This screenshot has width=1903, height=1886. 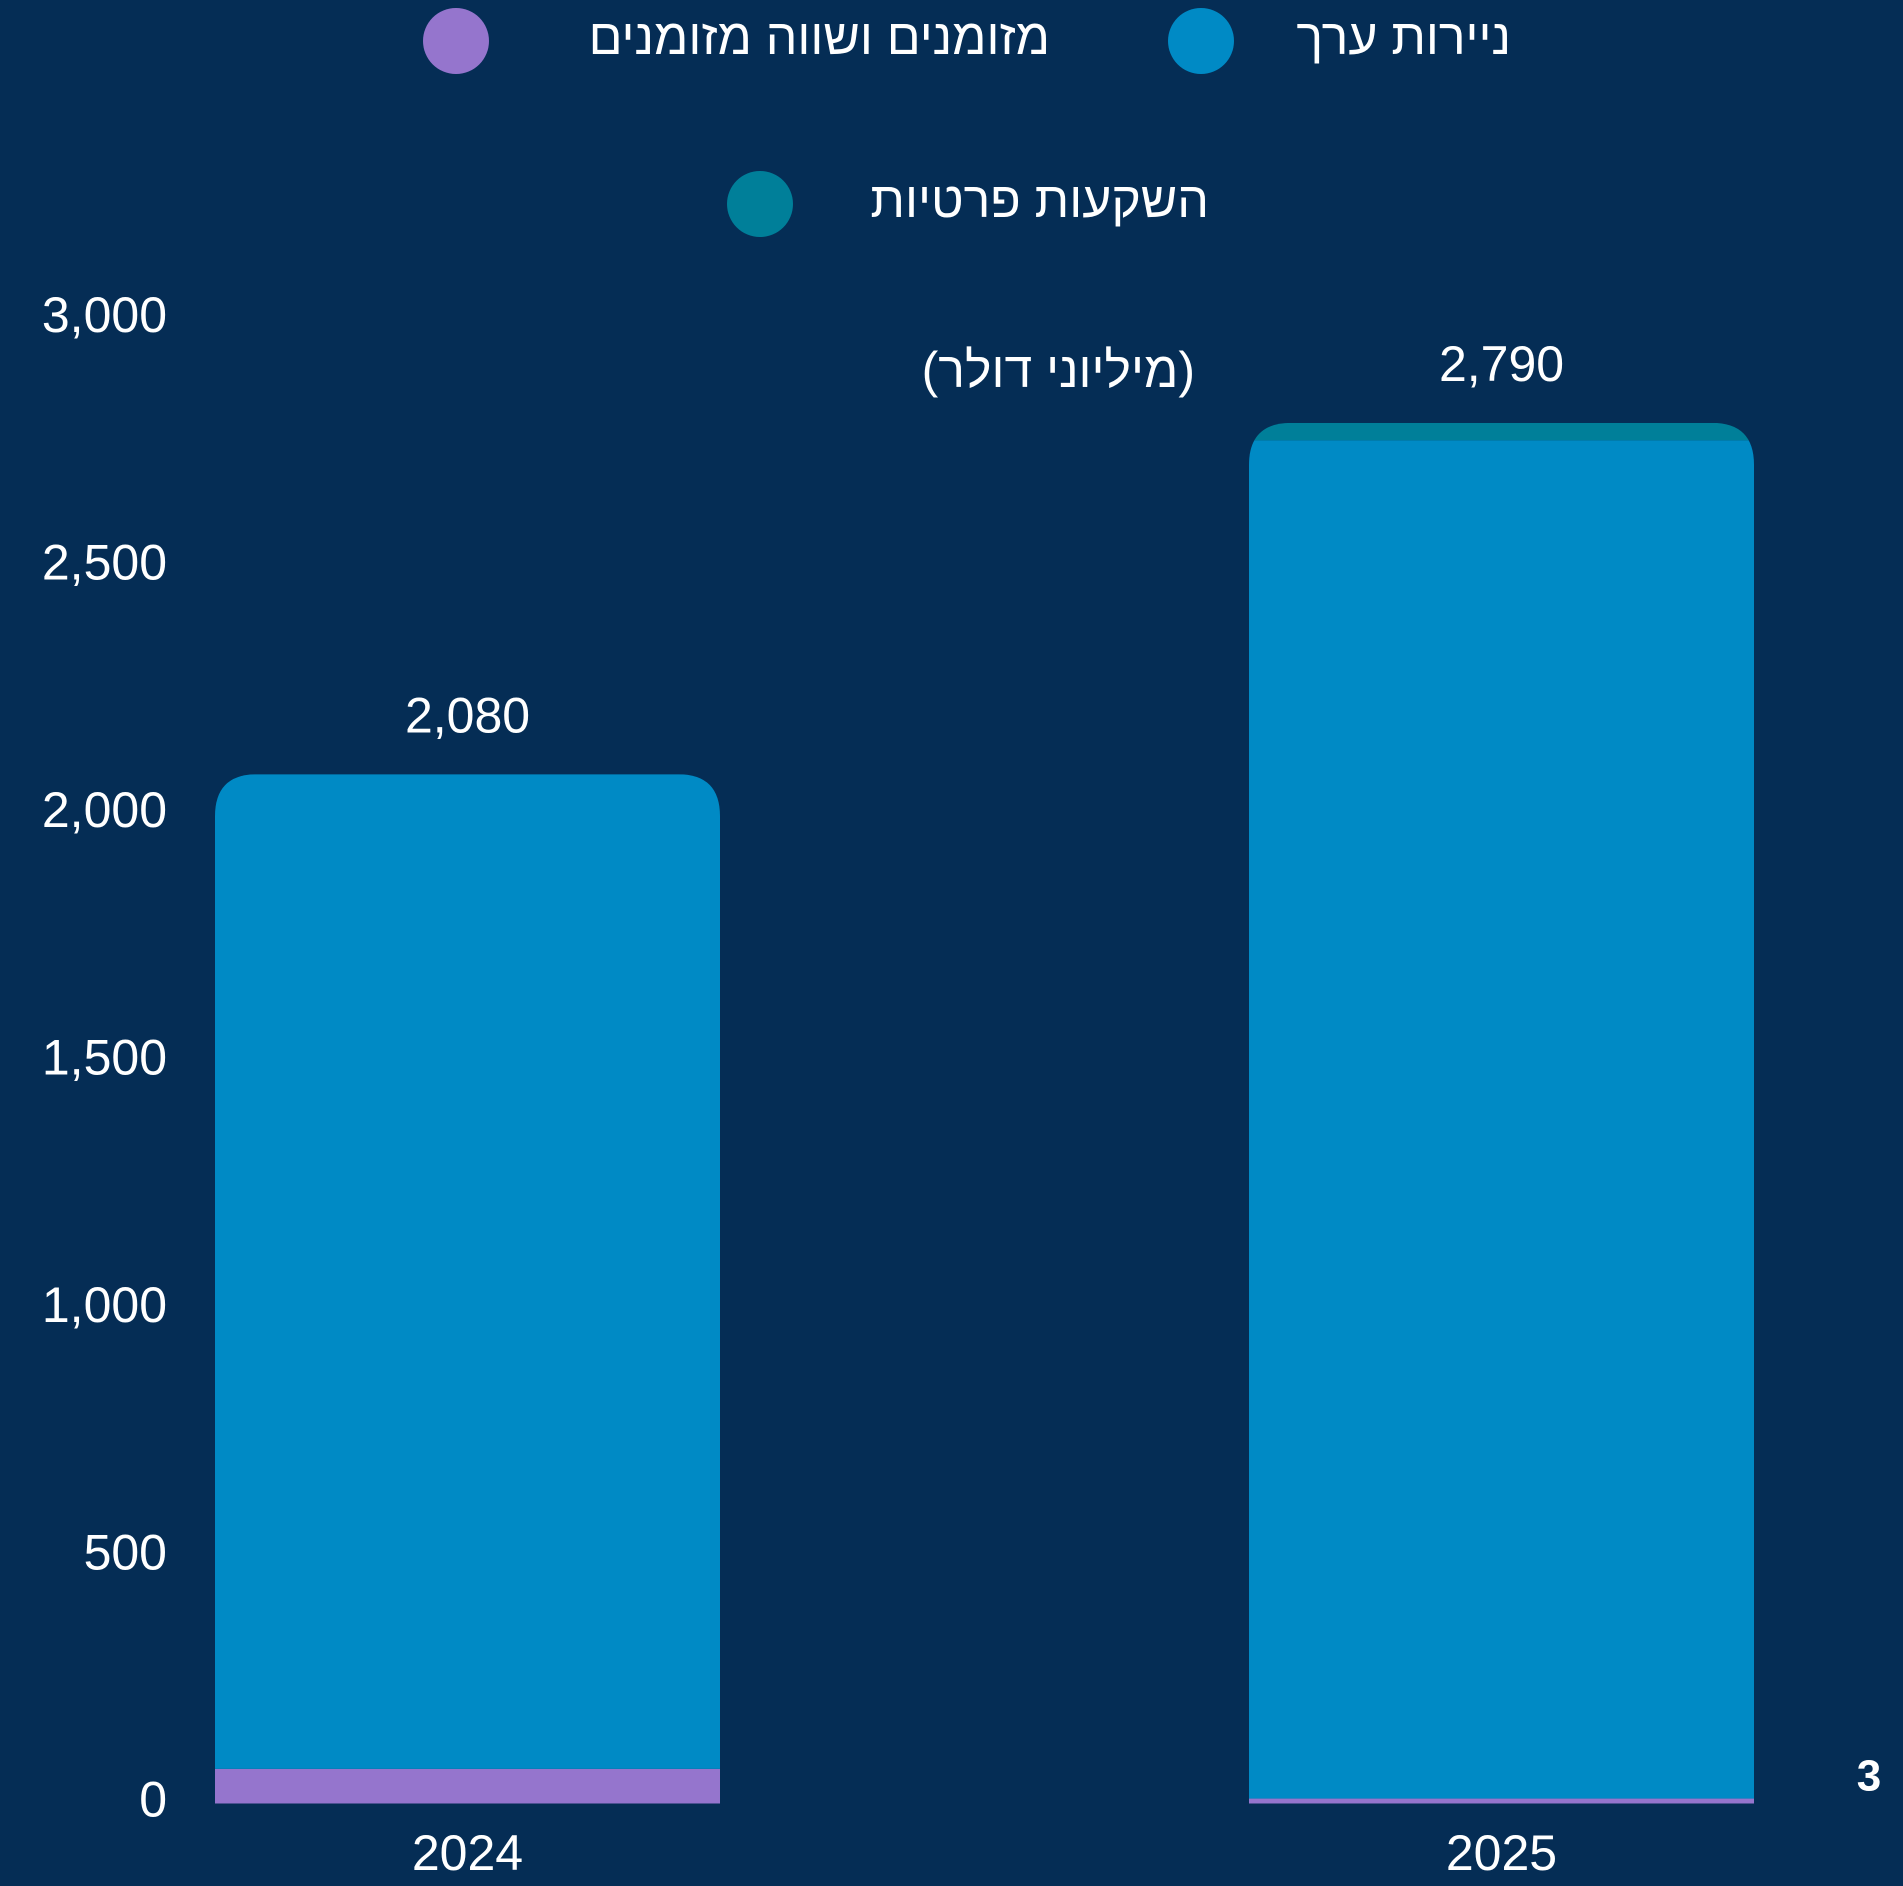 What do you see at coordinates (1501, 1853) in the screenshot?
I see `category-label: 2025` at bounding box center [1501, 1853].